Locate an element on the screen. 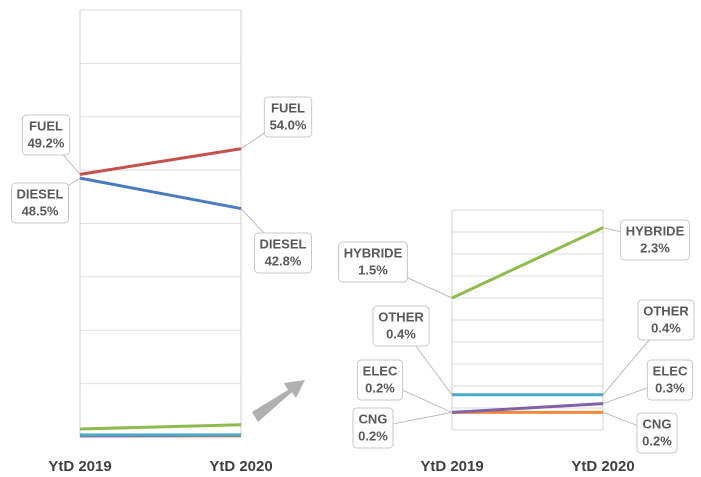 The image size is (701, 477). data-label: FUEL 49.2% is located at coordinates (46, 135).